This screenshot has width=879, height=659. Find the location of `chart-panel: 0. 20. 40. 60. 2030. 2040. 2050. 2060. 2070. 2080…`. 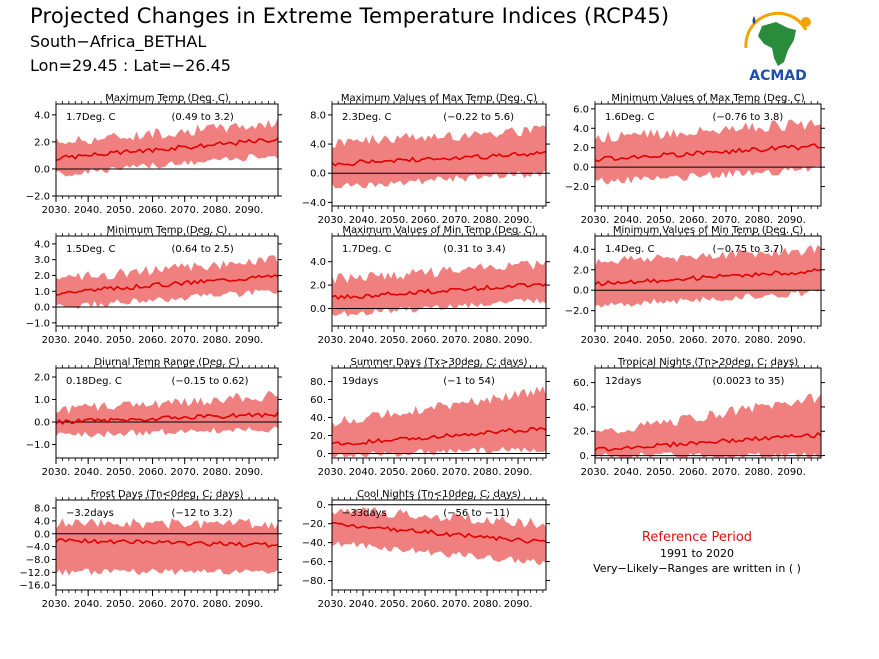

chart-panel: 0. 20. 40. 60. 2030. 2040. 2050. 2060. 2070. 2080… is located at coordinates (699, 417).